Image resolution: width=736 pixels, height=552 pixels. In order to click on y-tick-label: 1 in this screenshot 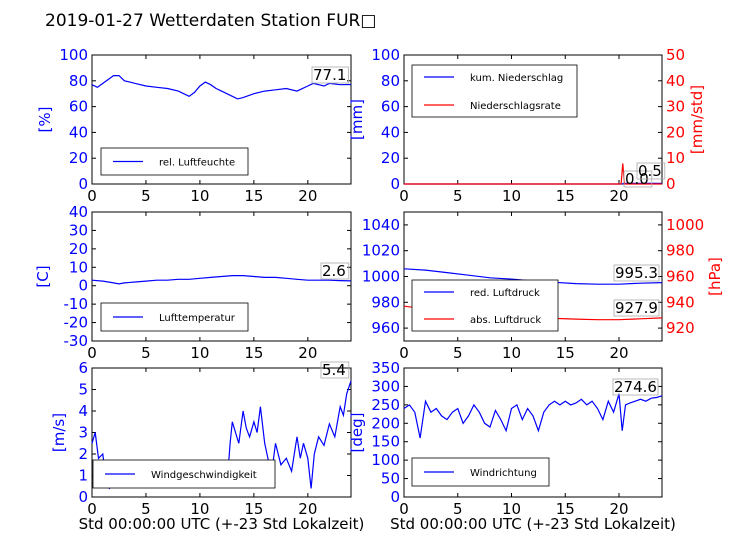, I will do `click(83, 476)`.